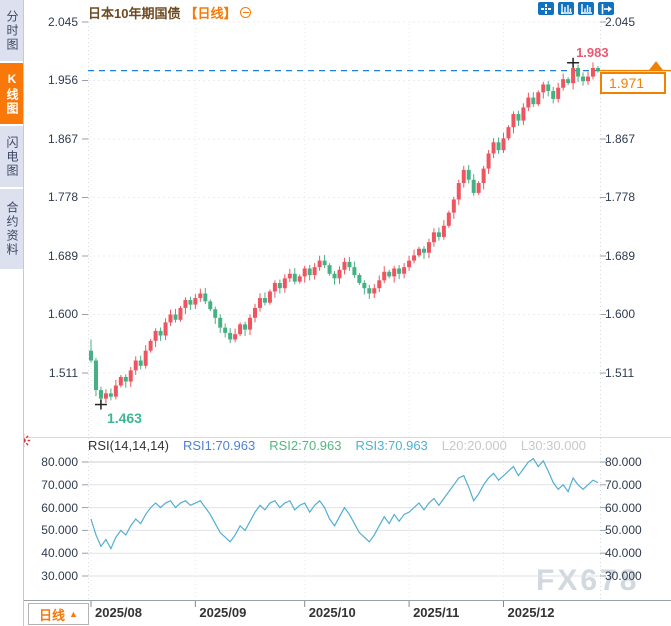  I want to click on rsi-axis-label: 40.000, so click(623, 553).